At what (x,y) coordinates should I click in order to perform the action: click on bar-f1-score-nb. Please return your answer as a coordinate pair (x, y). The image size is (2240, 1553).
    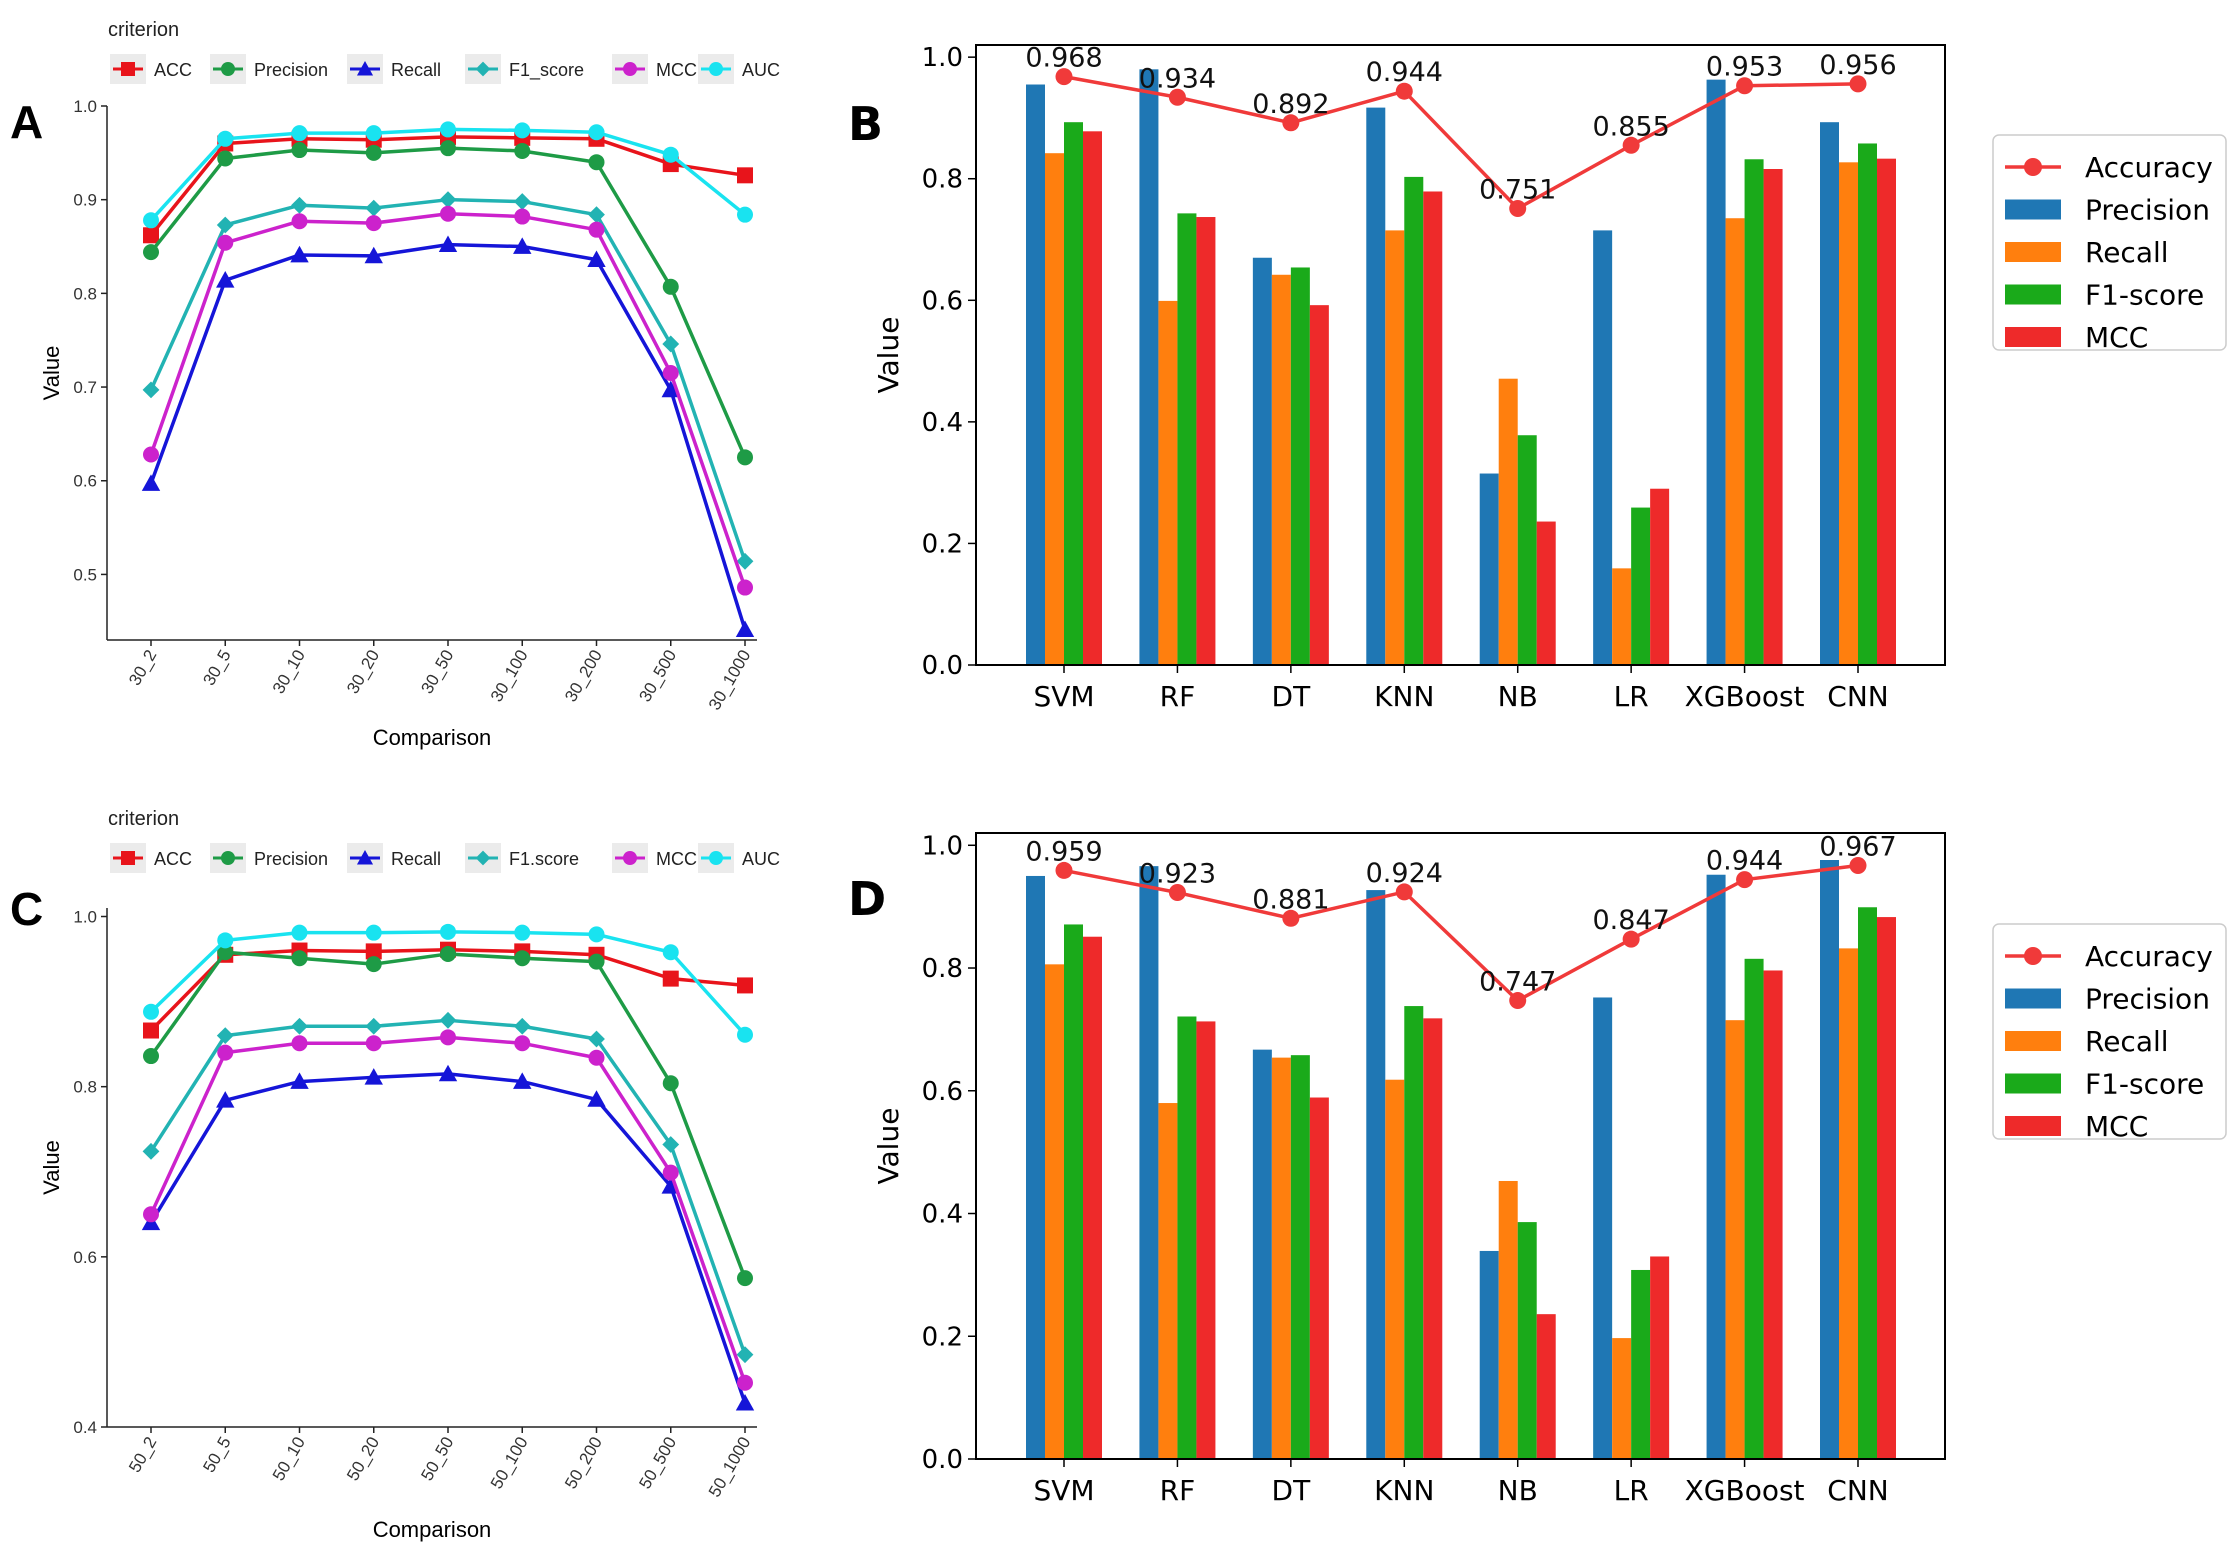
    Looking at the image, I should click on (1527, 1340).